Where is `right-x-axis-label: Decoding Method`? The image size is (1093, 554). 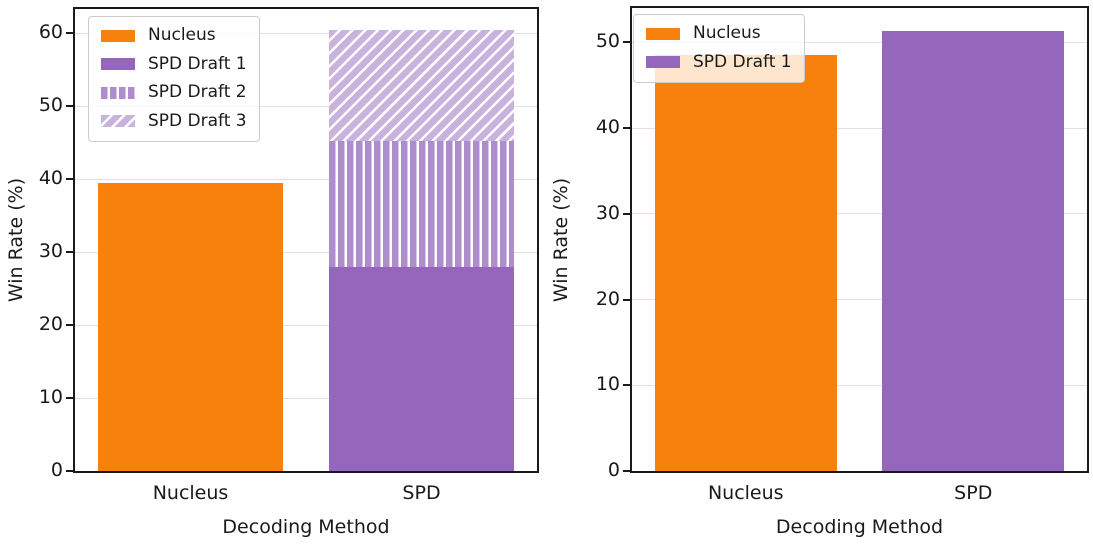 right-x-axis-label: Decoding Method is located at coordinates (859, 527).